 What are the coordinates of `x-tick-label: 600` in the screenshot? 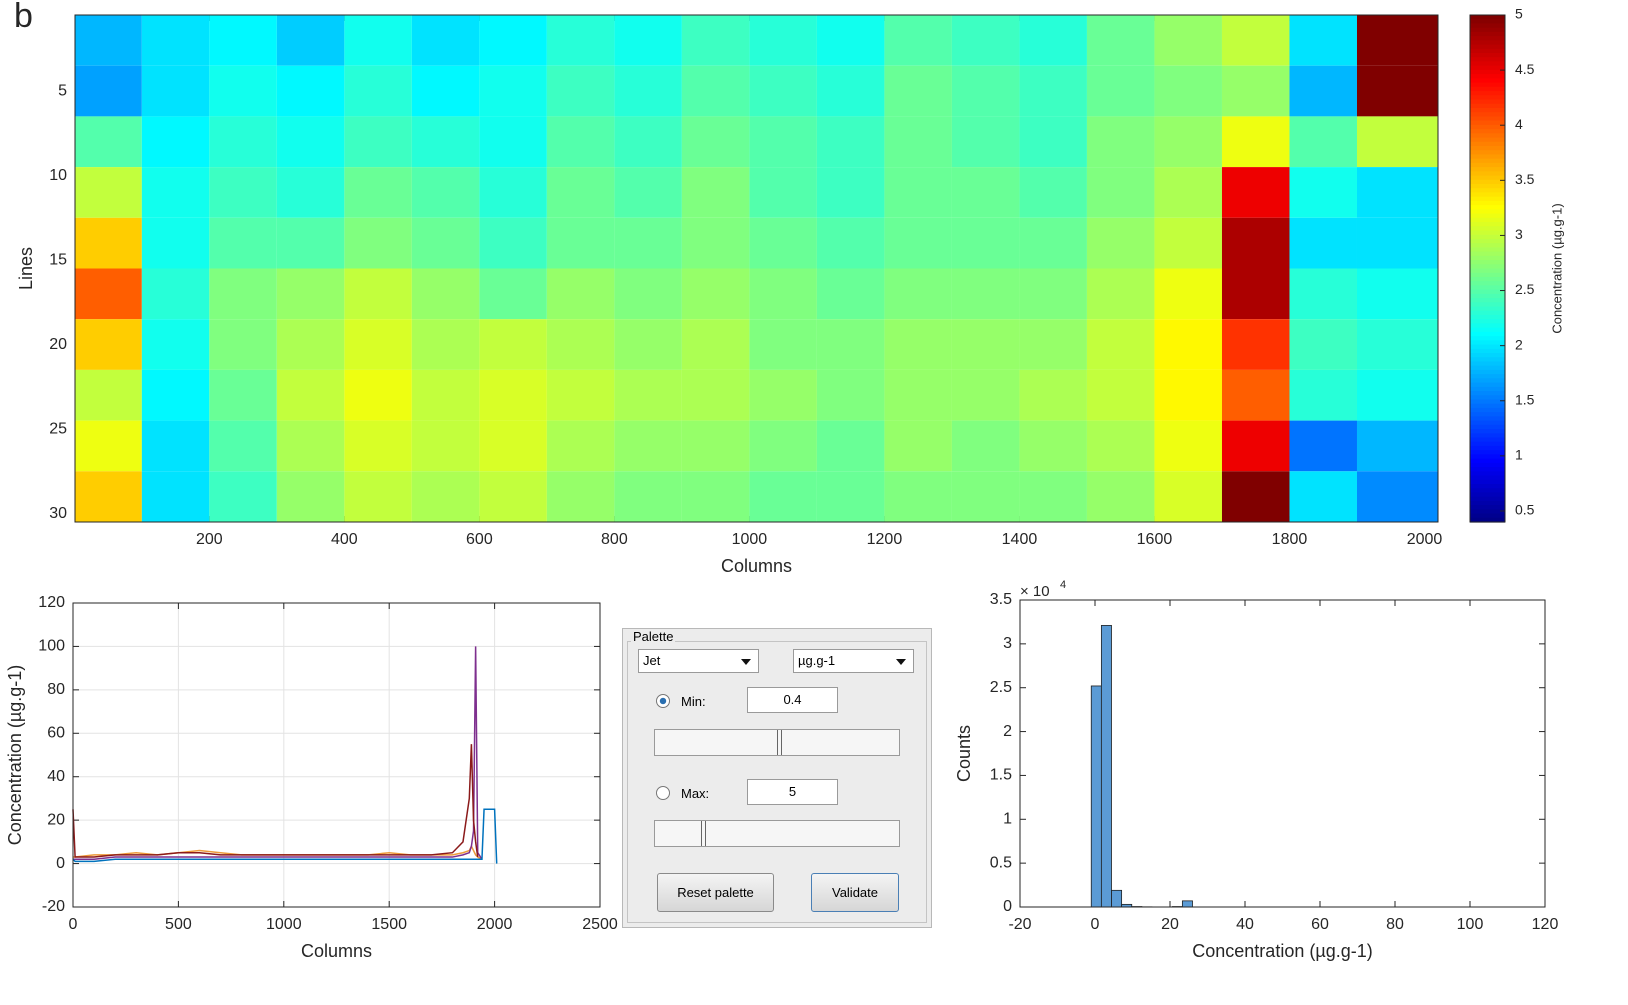 It's located at (479, 539).